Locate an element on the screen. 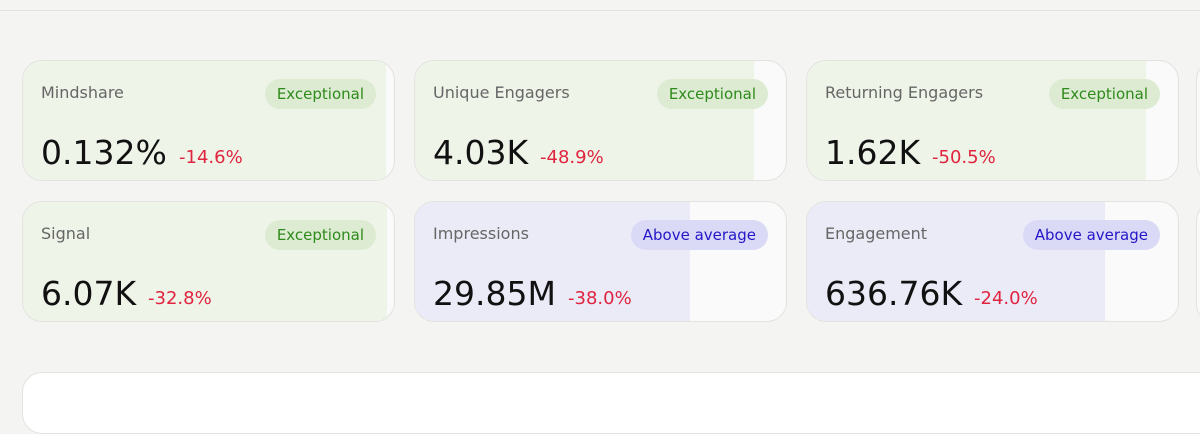 The image size is (1200, 434). metric-value: 6.07K is located at coordinates (89, 293).